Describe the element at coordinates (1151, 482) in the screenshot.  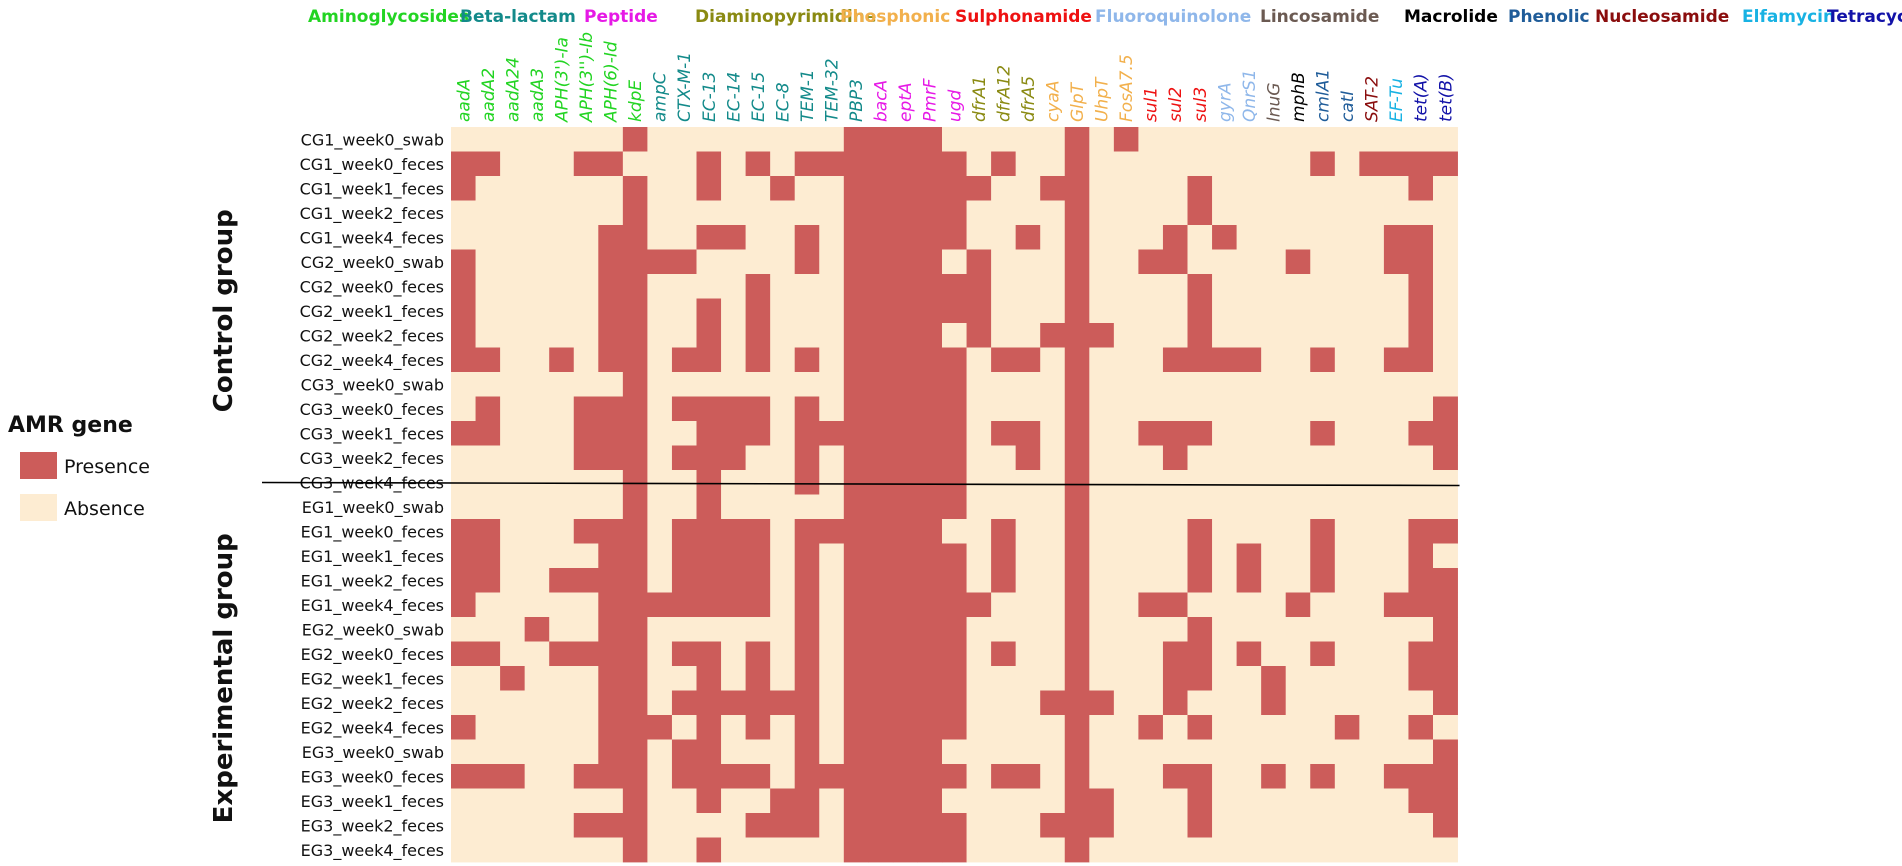
I see `cell-cg3-week4-feces-sul1` at that location.